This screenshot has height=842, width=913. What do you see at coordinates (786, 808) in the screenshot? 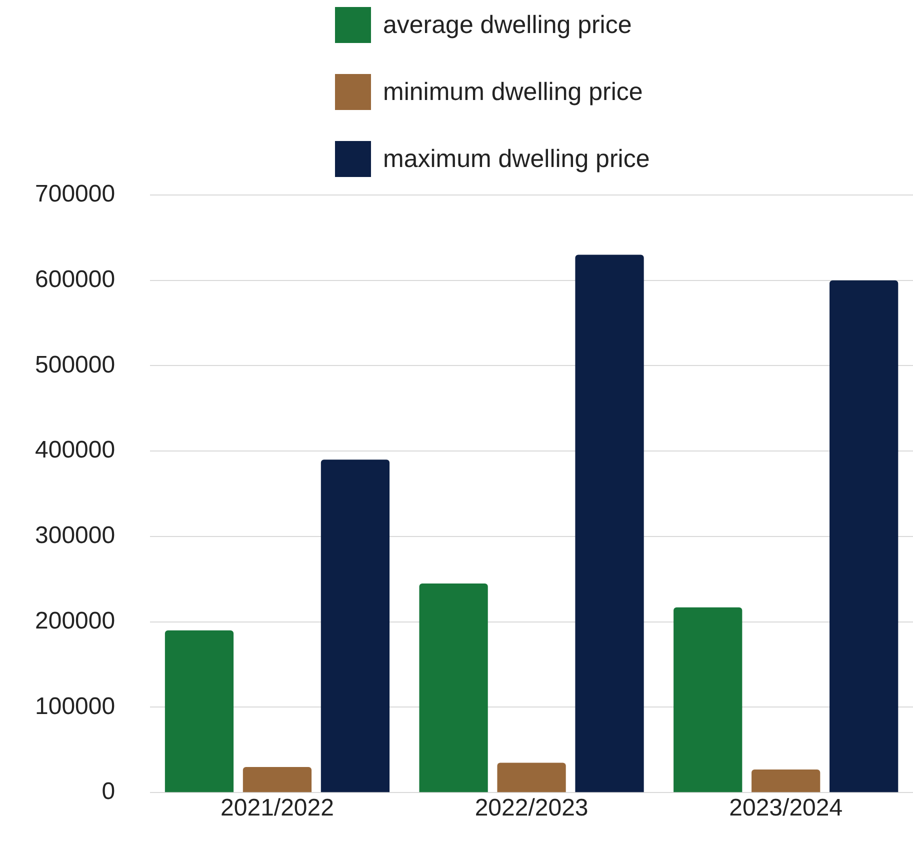
I see `x-tick-label: 2023/2024` at bounding box center [786, 808].